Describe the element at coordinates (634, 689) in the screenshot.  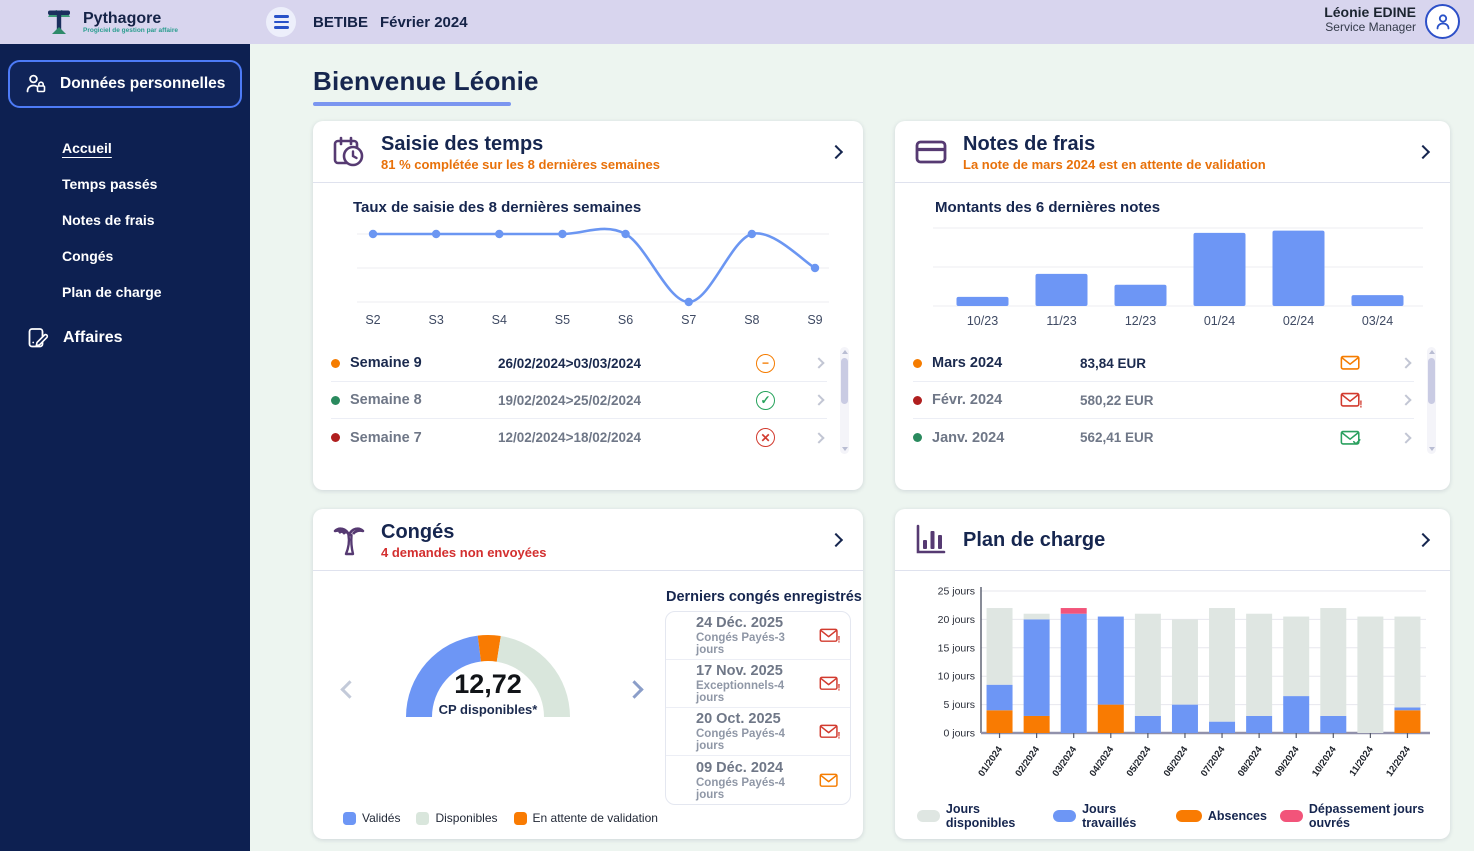
I see `carousel-next-icon` at that location.